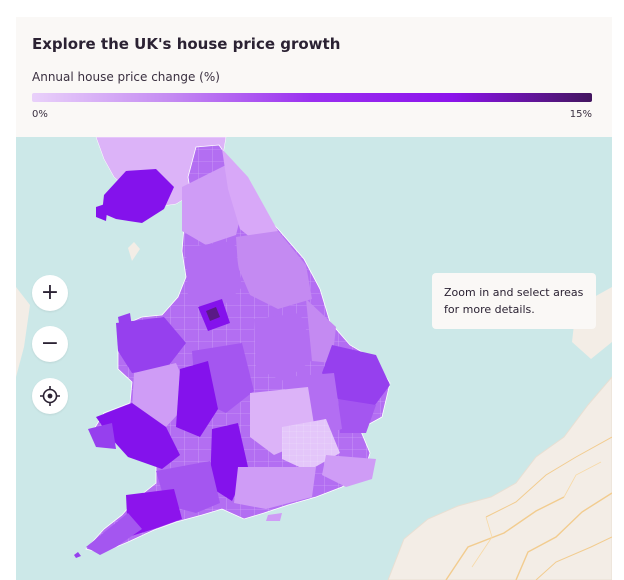 Image resolution: width=624 pixels, height=580 pixels. What do you see at coordinates (250, 198) in the screenshot?
I see `northeast-region` at bounding box center [250, 198].